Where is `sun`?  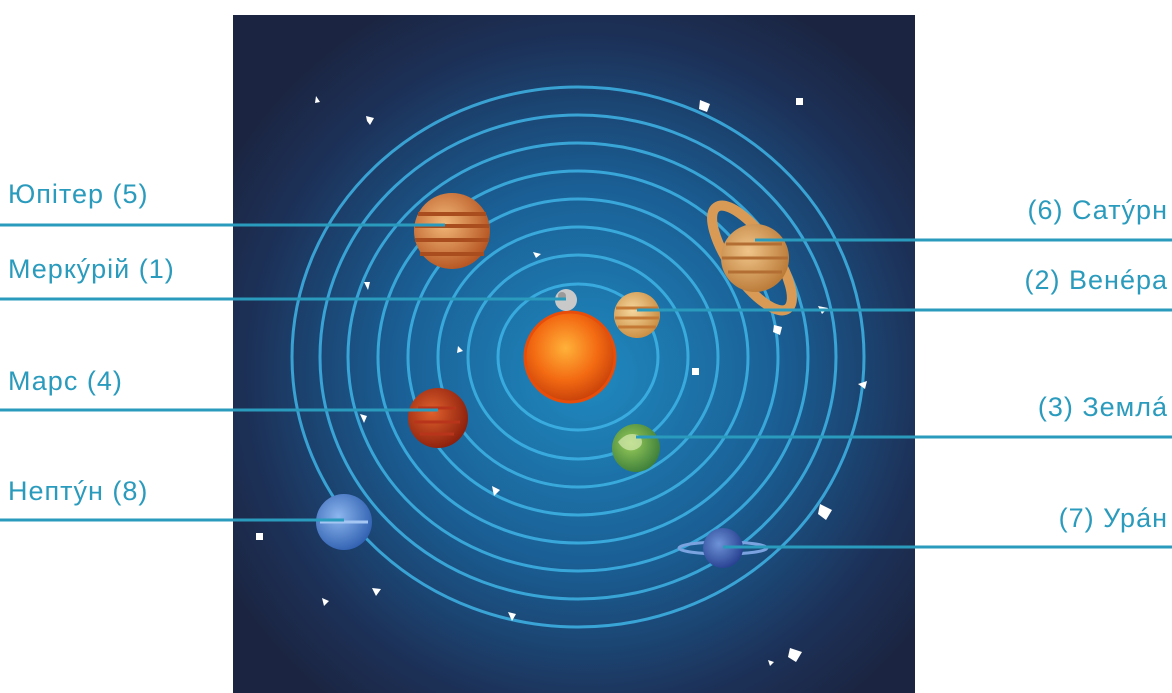 sun is located at coordinates (570, 357).